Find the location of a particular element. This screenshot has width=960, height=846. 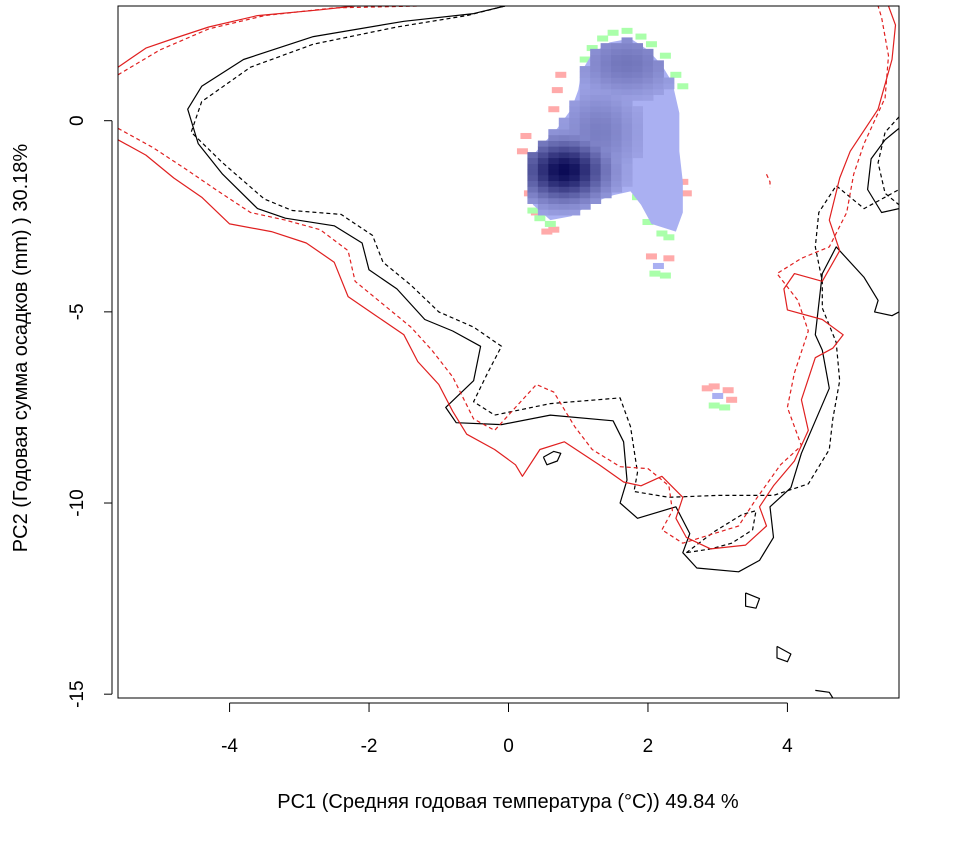

y-axis: 0 -5 -10 -15 is located at coordinates (90, 411).